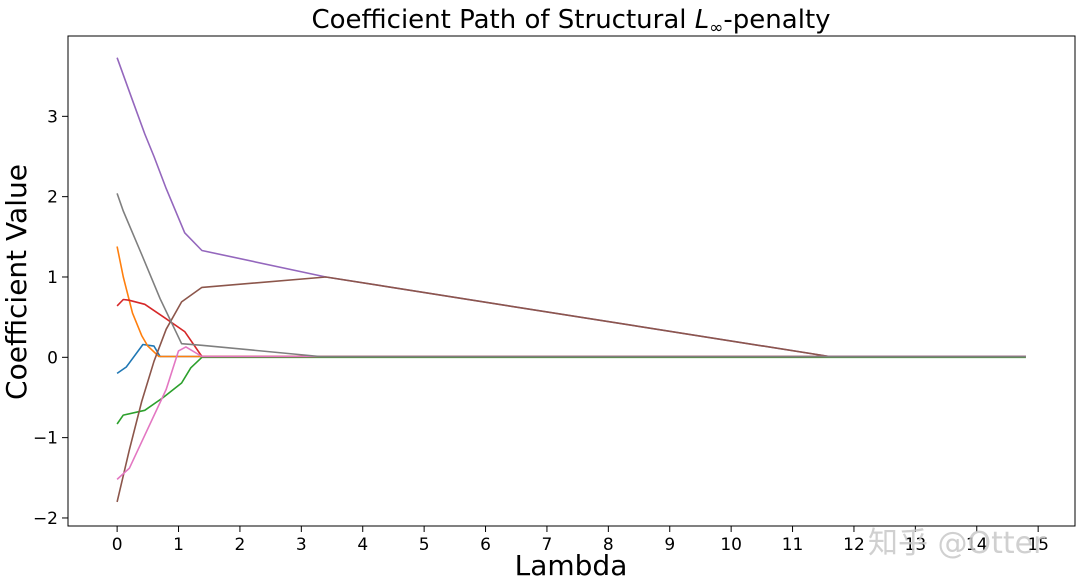 Image resolution: width=1080 pixels, height=585 pixels. What do you see at coordinates (1038, 545) in the screenshot?
I see `x-tick-label: 15` at bounding box center [1038, 545].